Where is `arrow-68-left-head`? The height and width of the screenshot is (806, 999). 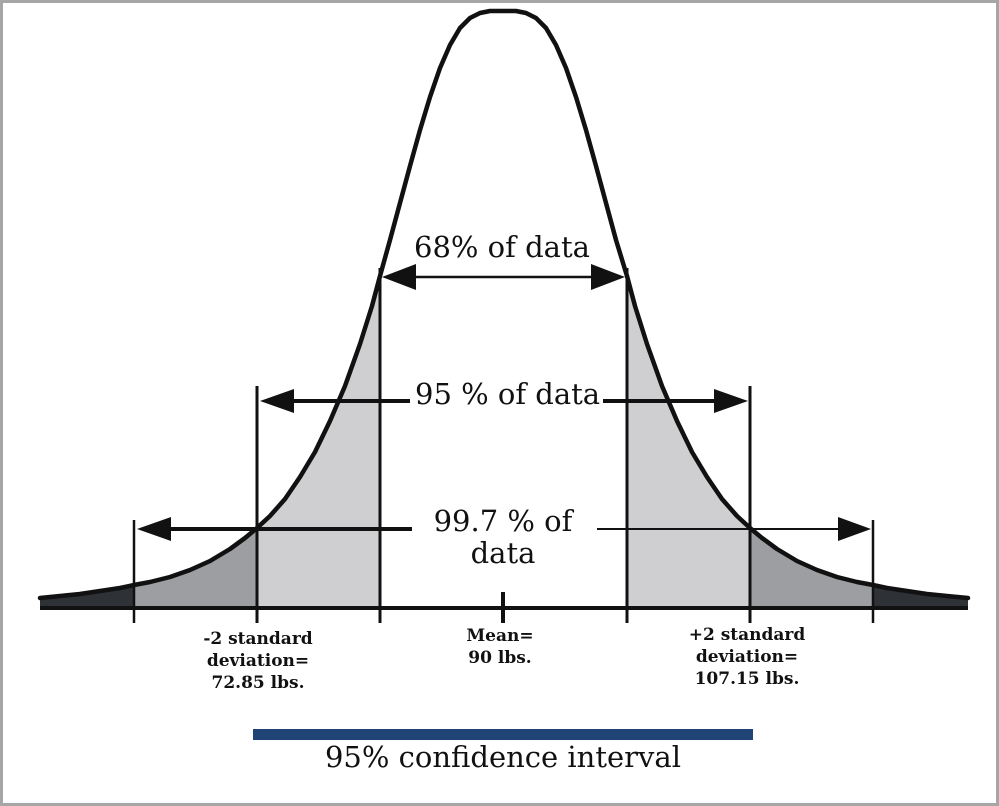 arrow-68-left-head is located at coordinates (399, 277).